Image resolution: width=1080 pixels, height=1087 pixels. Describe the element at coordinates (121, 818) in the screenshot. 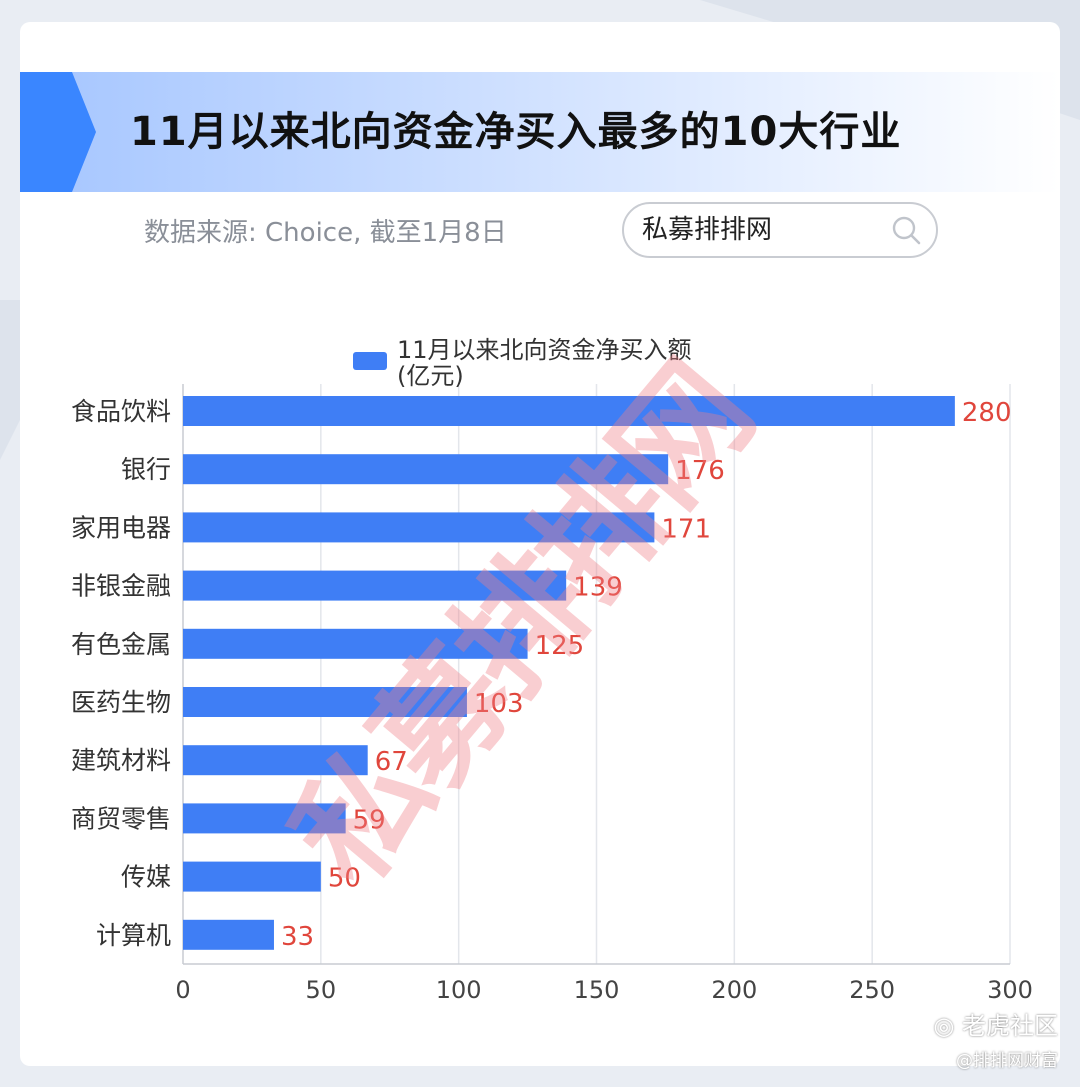

I see `category-label: 商贸零售` at that location.